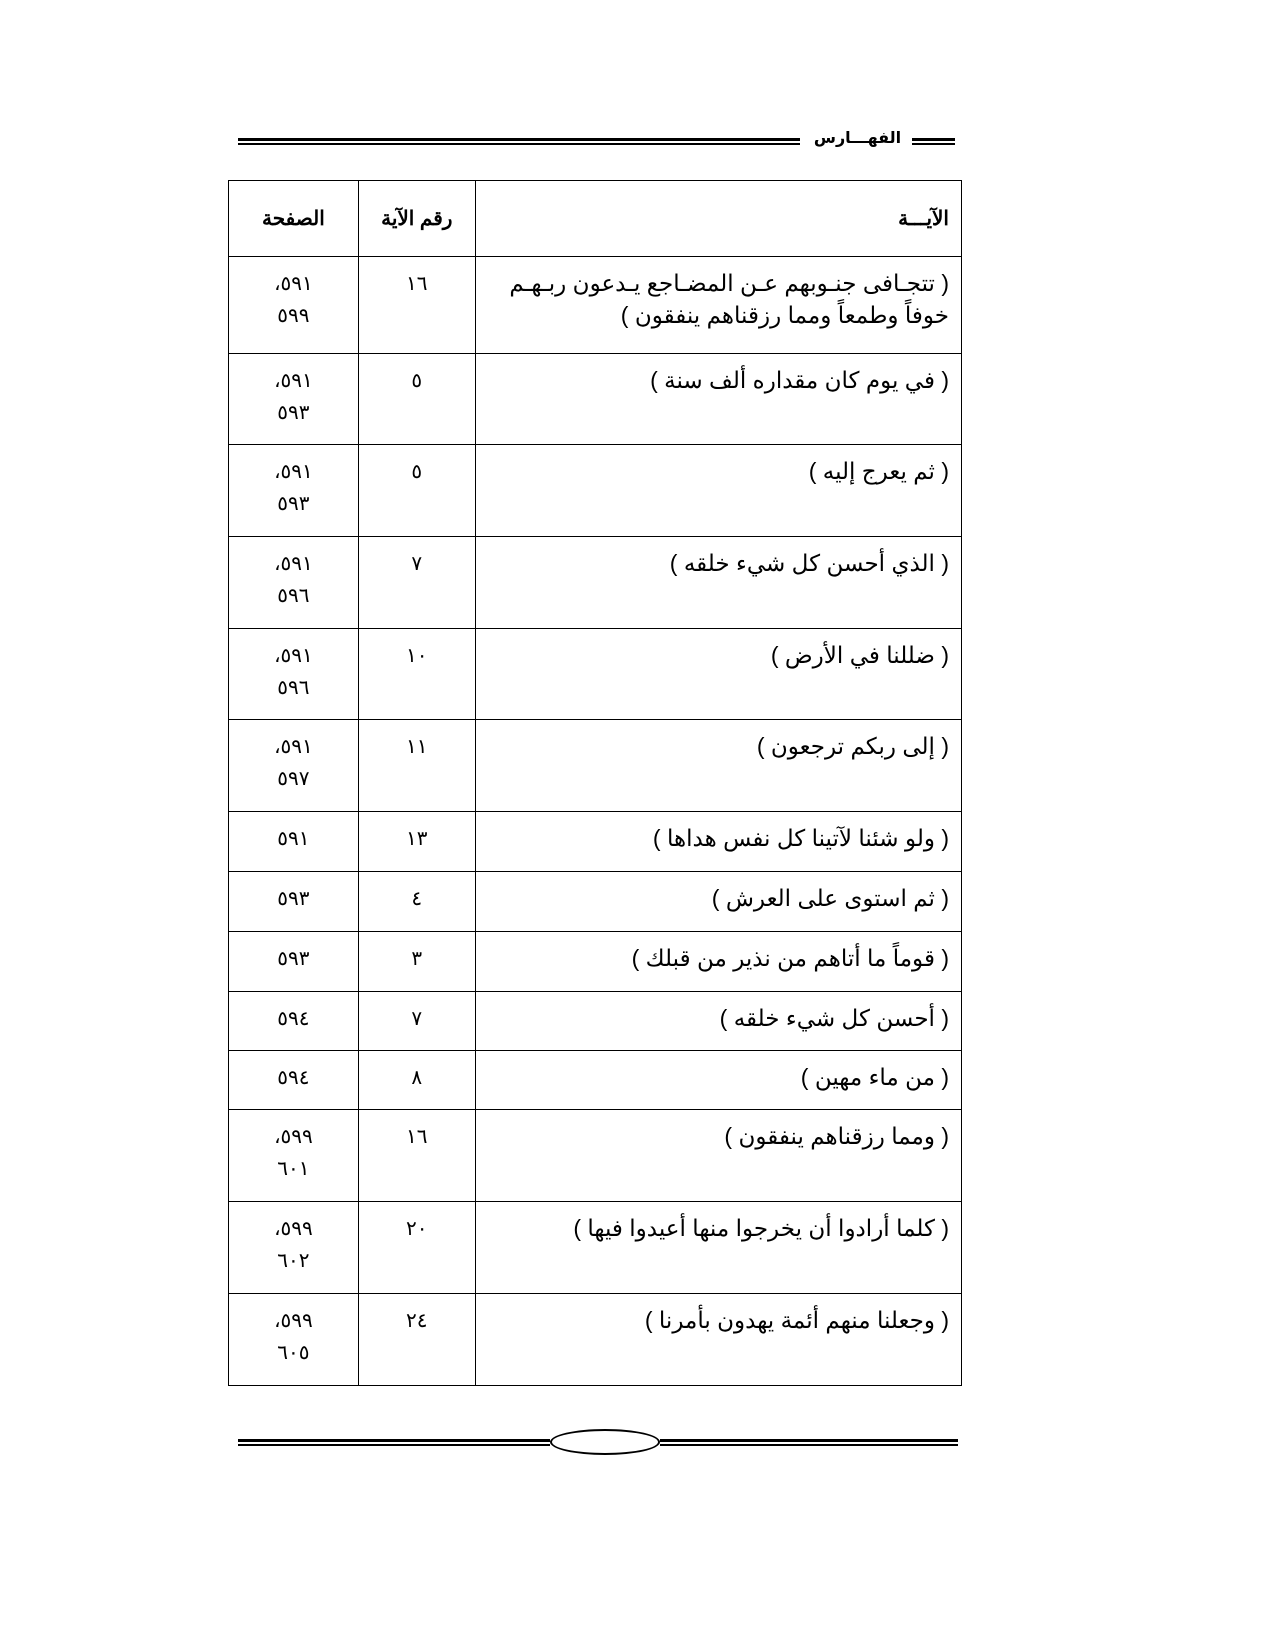 The width and height of the screenshot is (1275, 1650). I want to click on table-row: ( أحسن كل شيء خلقه ) ٧ ٥٩٤, so click(595, 1021).